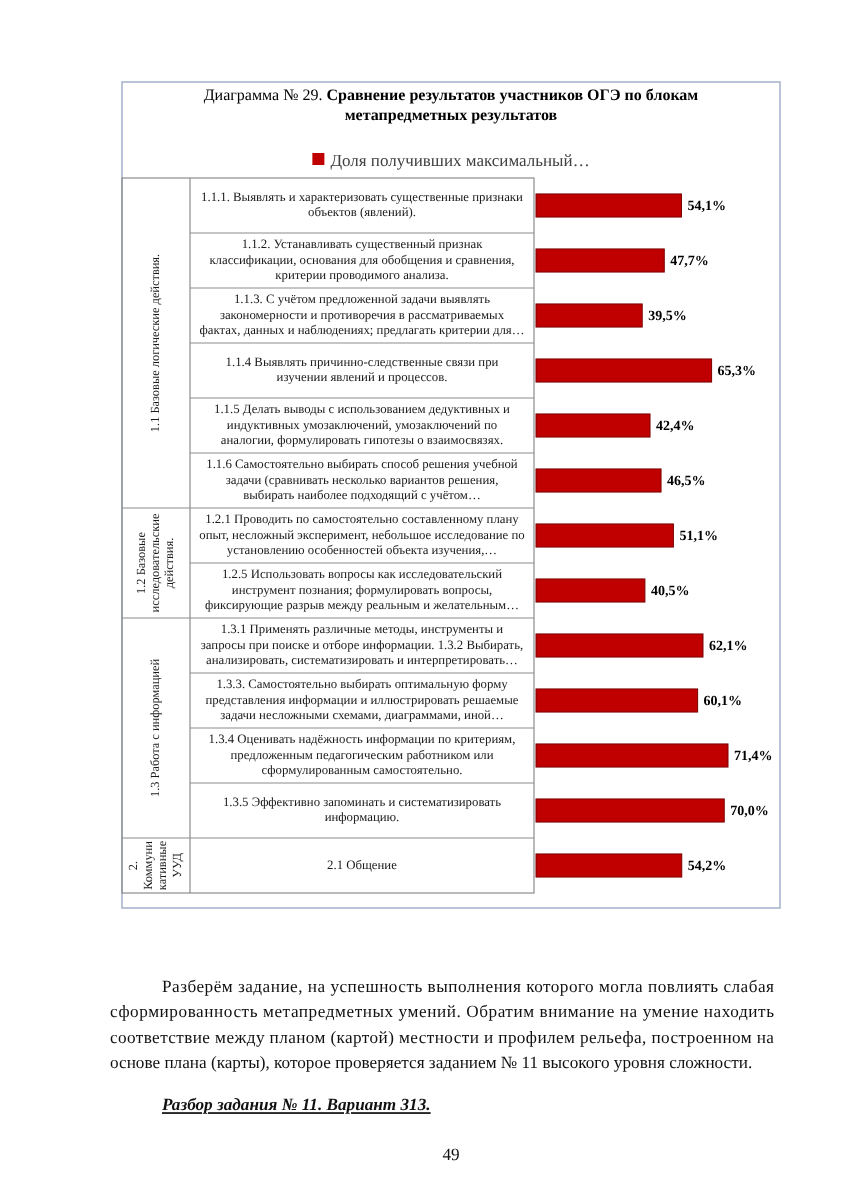 This screenshot has width=848, height=1200. What do you see at coordinates (442, 1024) in the screenshot?
I see `text: Разберём задание, на успешность выполнения которого могла повлиять слабая сформированность метапредметных умений. Обратим внимание на умение находить соответствие между планом (картой) местности и профилем рельефа, построенном на основе плана (карты), которое проверяется заданием № 11 высокого уровня сложности.` at bounding box center [442, 1024].